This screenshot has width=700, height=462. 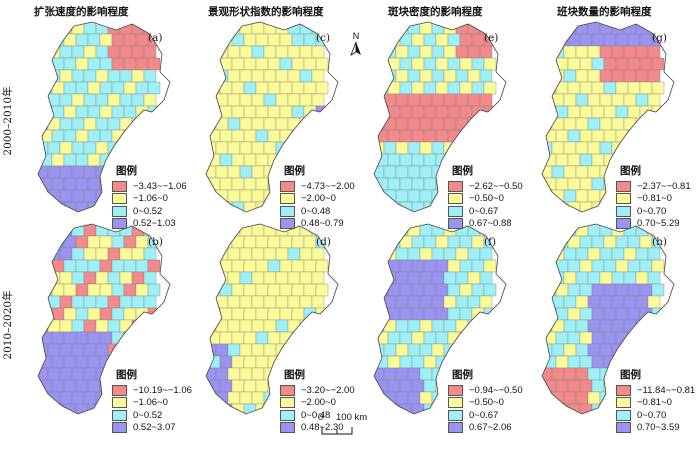 What do you see at coordinates (321, 417) in the screenshot?
I see `scale-zero-label: 0` at bounding box center [321, 417].